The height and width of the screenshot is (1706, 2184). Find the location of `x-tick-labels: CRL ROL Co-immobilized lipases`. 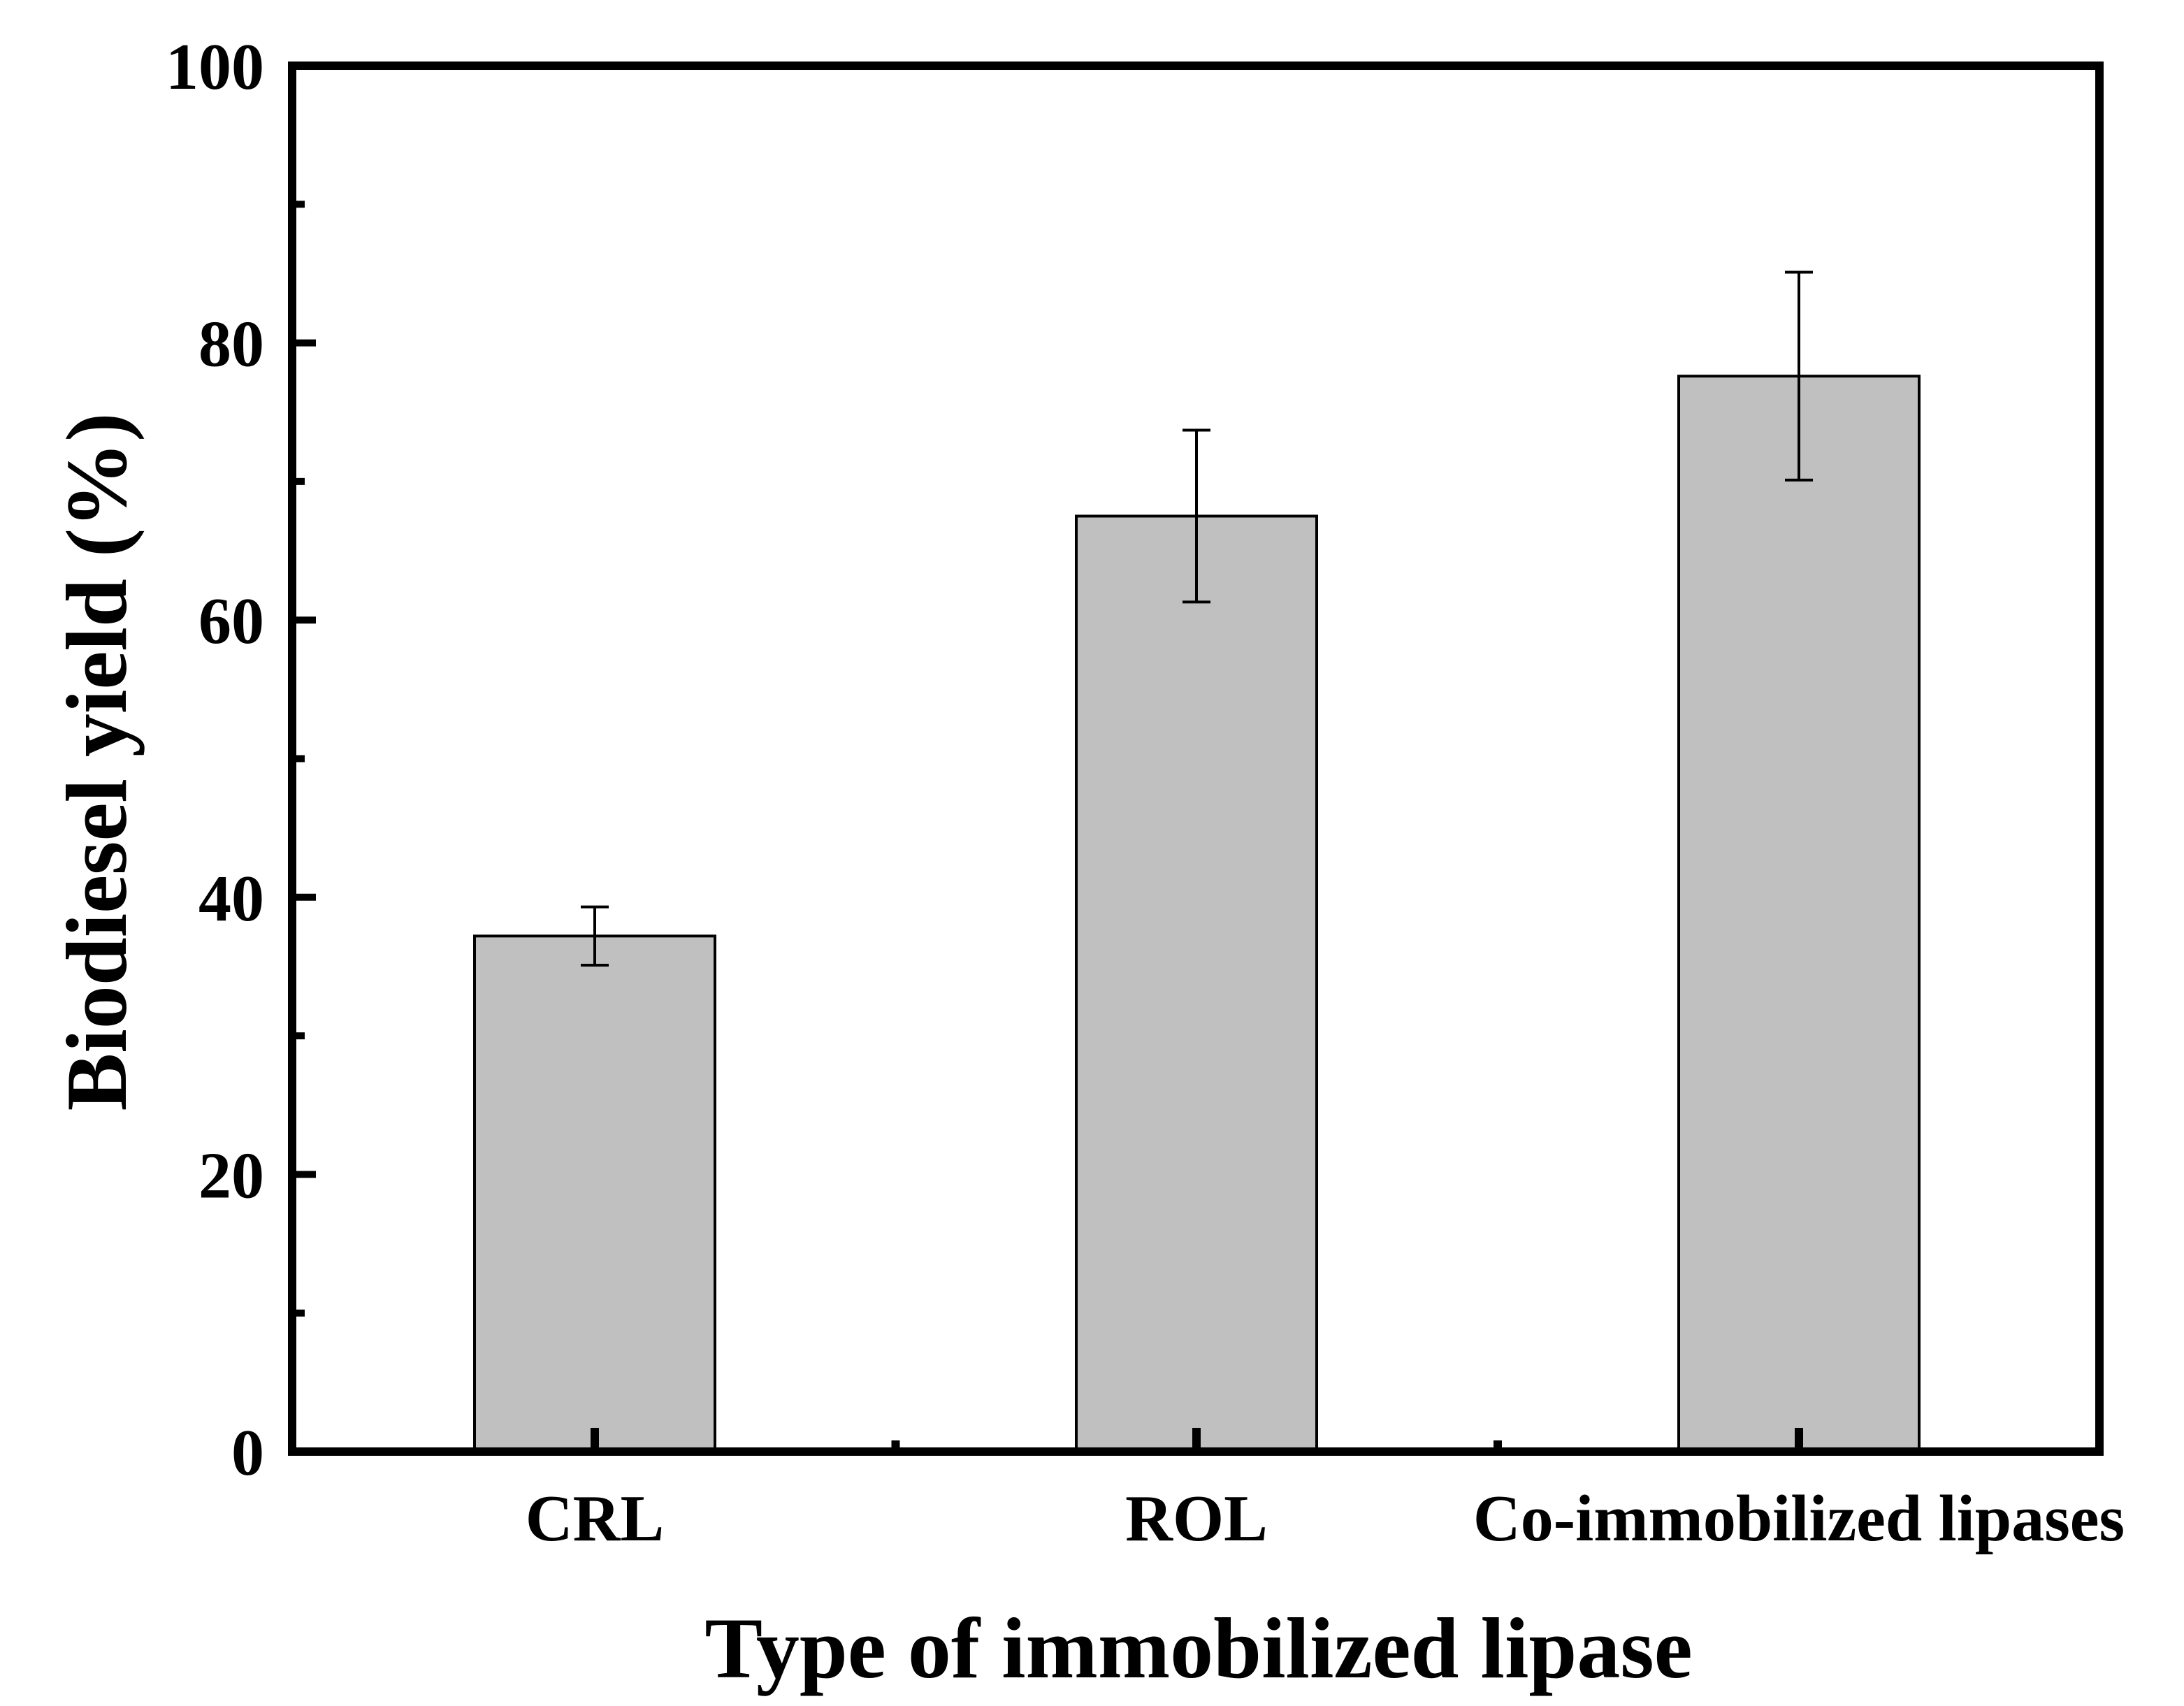

x-tick-labels: CRL ROL Co-immobilized lipases is located at coordinates (1325, 1518).